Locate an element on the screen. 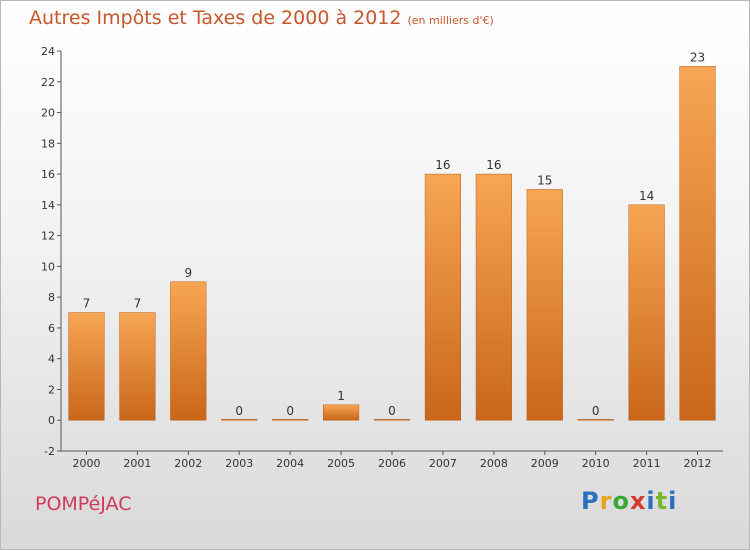 Image resolution: width=750 pixels, height=551 pixels. y-tick-label: 16 is located at coordinates (48, 174).